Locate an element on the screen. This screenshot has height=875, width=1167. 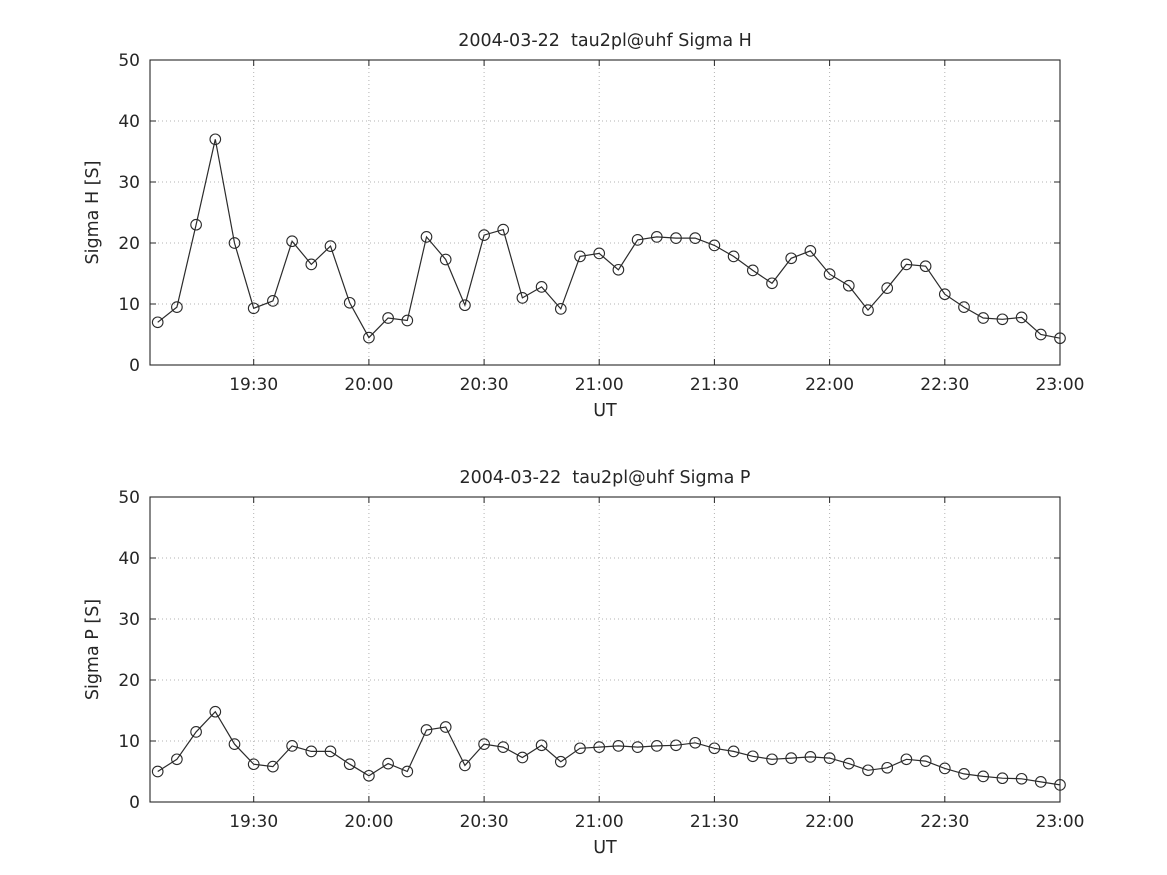
chart-title: 2004-03-22 tau2pl@uhf Sigma P is located at coordinates (605, 478).